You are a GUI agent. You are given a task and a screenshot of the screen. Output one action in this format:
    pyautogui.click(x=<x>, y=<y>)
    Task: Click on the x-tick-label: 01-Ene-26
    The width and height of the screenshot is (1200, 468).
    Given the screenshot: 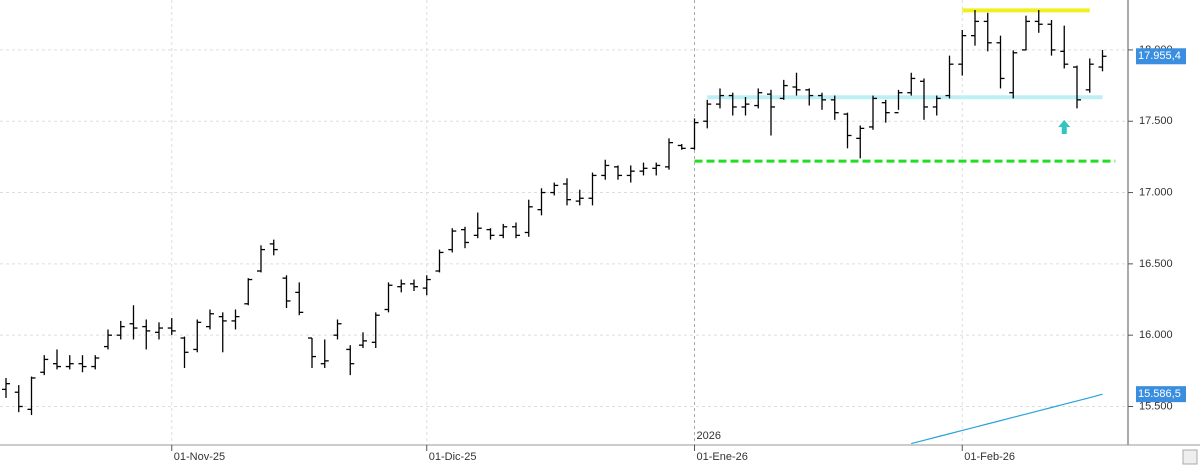 What is the action you would take?
    pyautogui.click(x=722, y=457)
    